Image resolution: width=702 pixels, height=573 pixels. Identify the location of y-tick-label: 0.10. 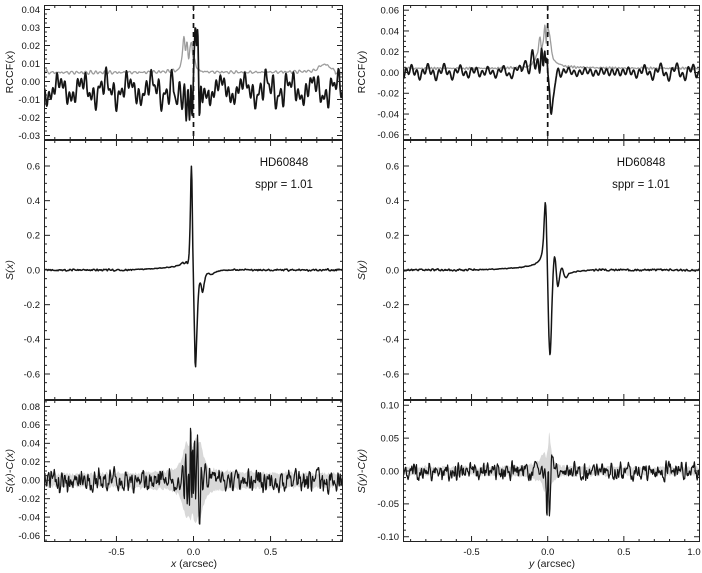
(390, 406).